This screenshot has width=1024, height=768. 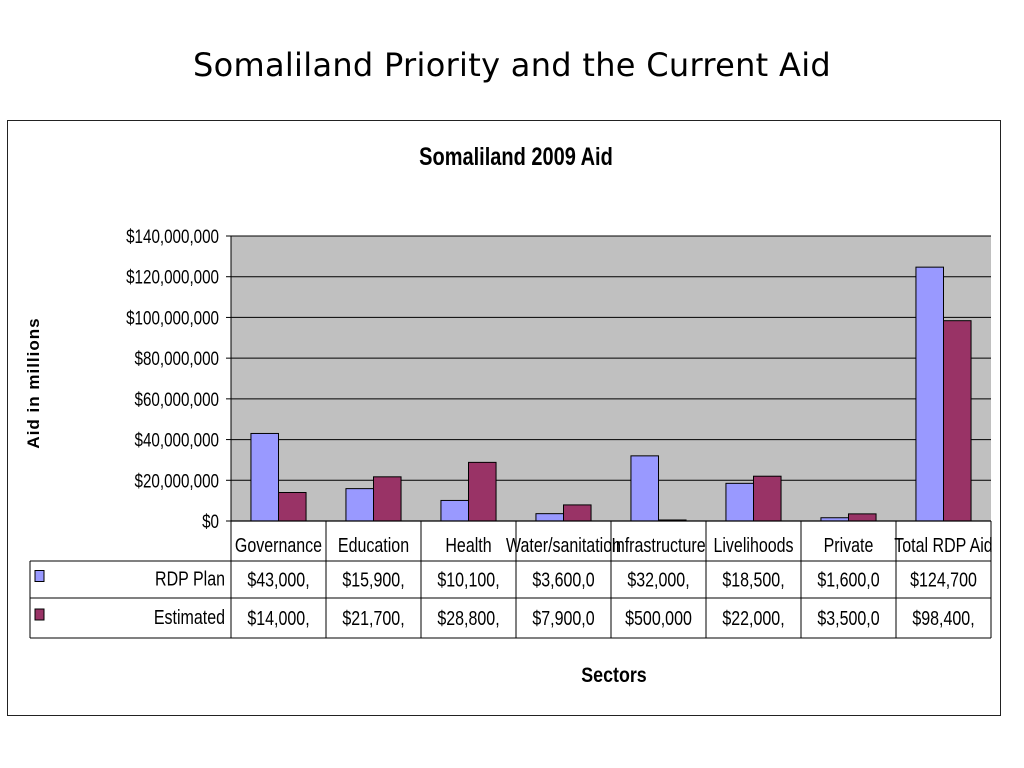 What do you see at coordinates (278, 618) in the screenshot?
I see `data-table-label: $14,000,` at bounding box center [278, 618].